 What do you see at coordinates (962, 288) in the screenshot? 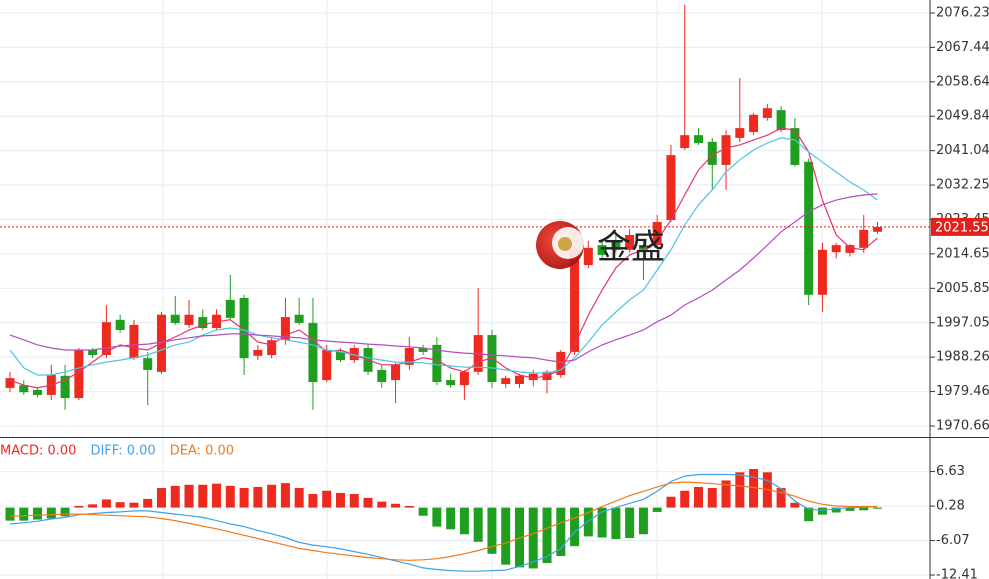
I see `y-tick-label: 2005.85` at bounding box center [962, 288].